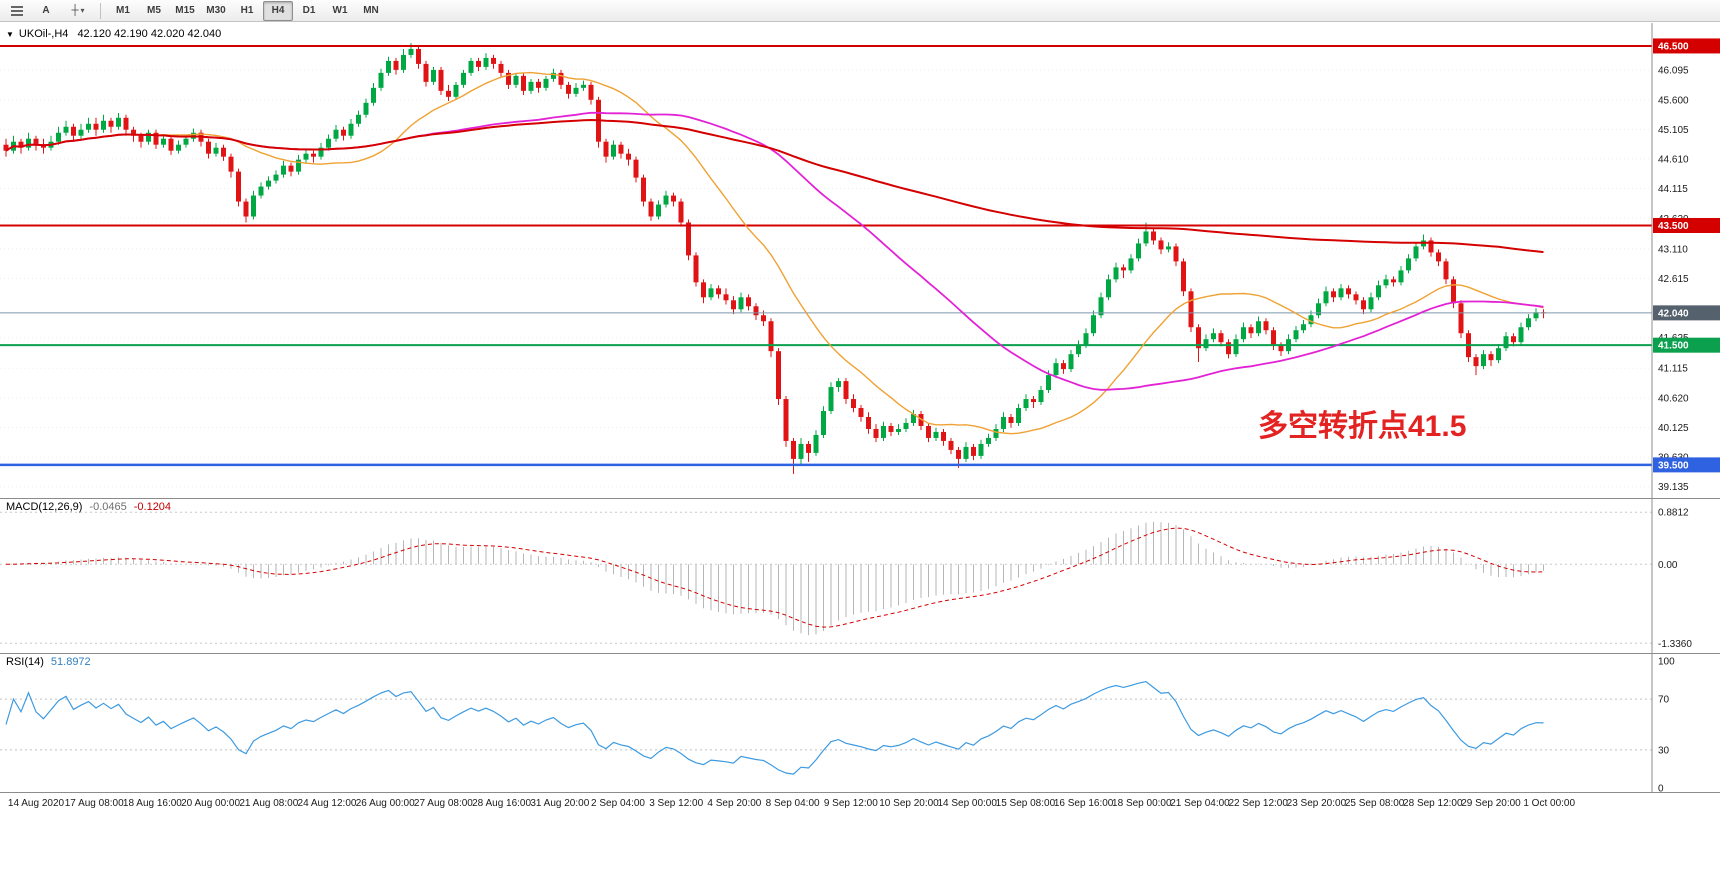 The width and height of the screenshot is (1720, 887). What do you see at coordinates (1673, 465) in the screenshot?
I see `svg-text: 39.500` at bounding box center [1673, 465].